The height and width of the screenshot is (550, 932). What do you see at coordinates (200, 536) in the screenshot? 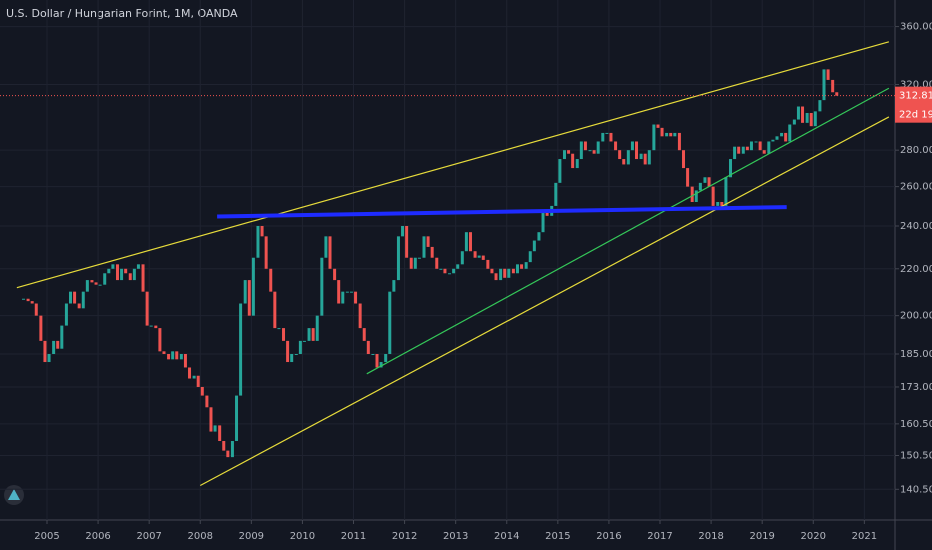
I see `x-tick-label: 2008` at bounding box center [200, 536].